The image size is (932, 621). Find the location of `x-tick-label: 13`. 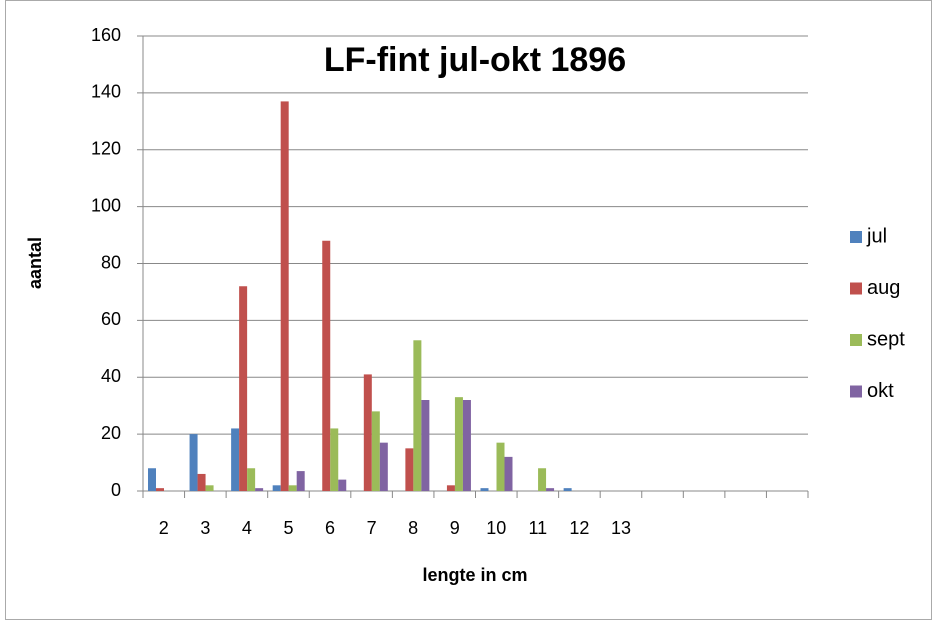

x-tick-label: 13 is located at coordinates (621, 528).